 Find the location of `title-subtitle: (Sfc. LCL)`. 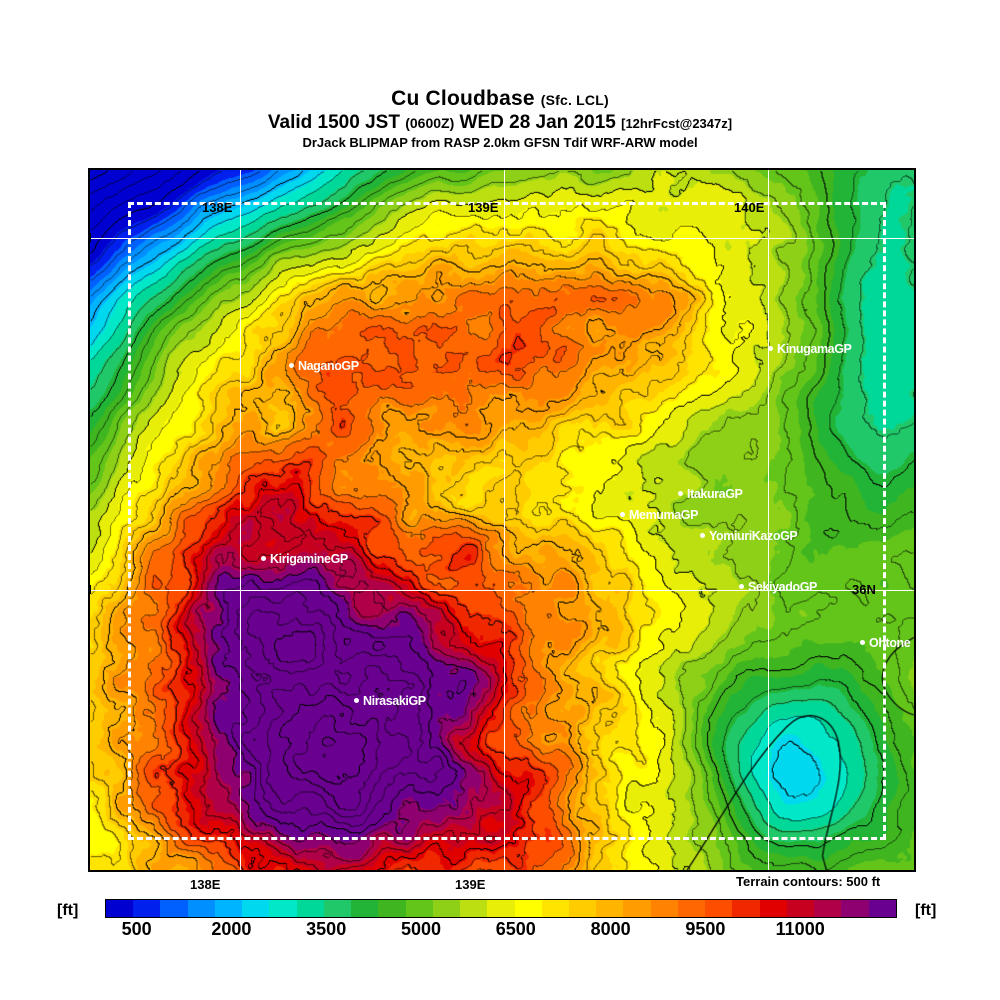

title-subtitle: (Sfc. LCL) is located at coordinates (574, 100).